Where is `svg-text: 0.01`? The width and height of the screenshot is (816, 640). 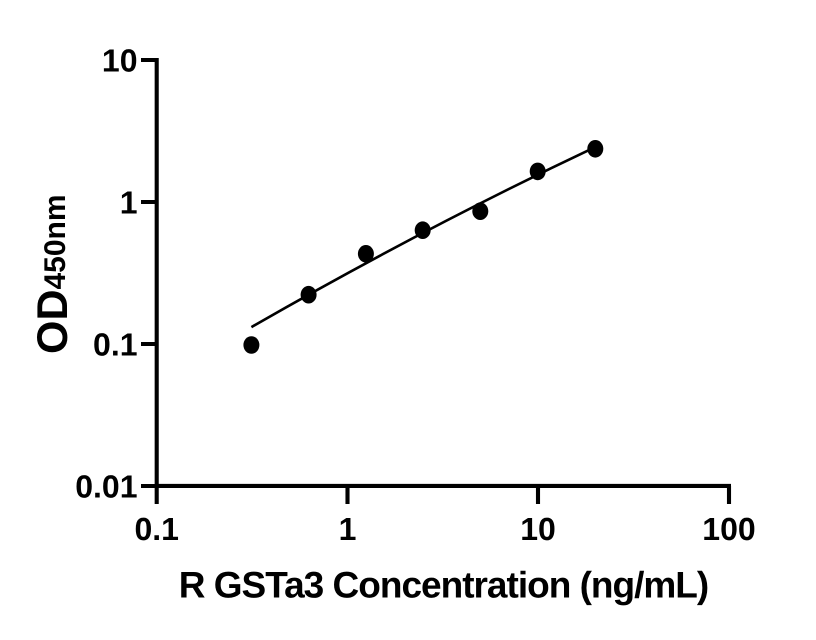
svg-text: 0.01 is located at coordinates (106, 487).